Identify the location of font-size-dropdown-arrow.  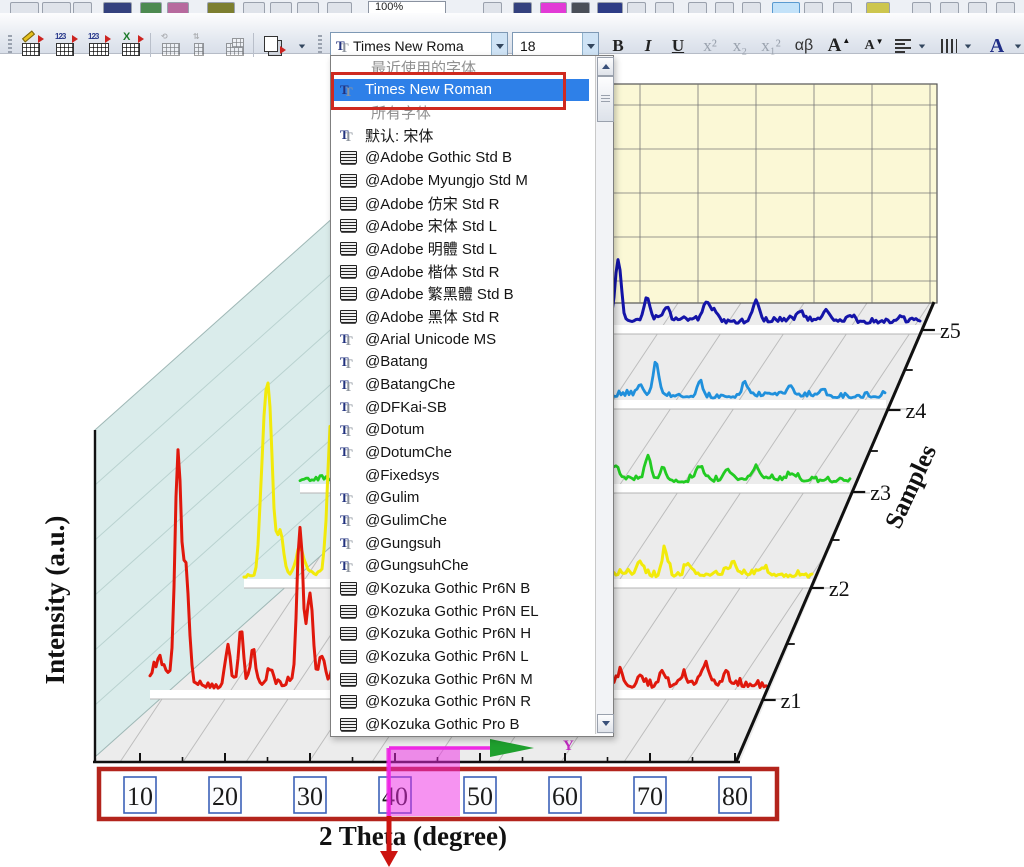
(590, 46).